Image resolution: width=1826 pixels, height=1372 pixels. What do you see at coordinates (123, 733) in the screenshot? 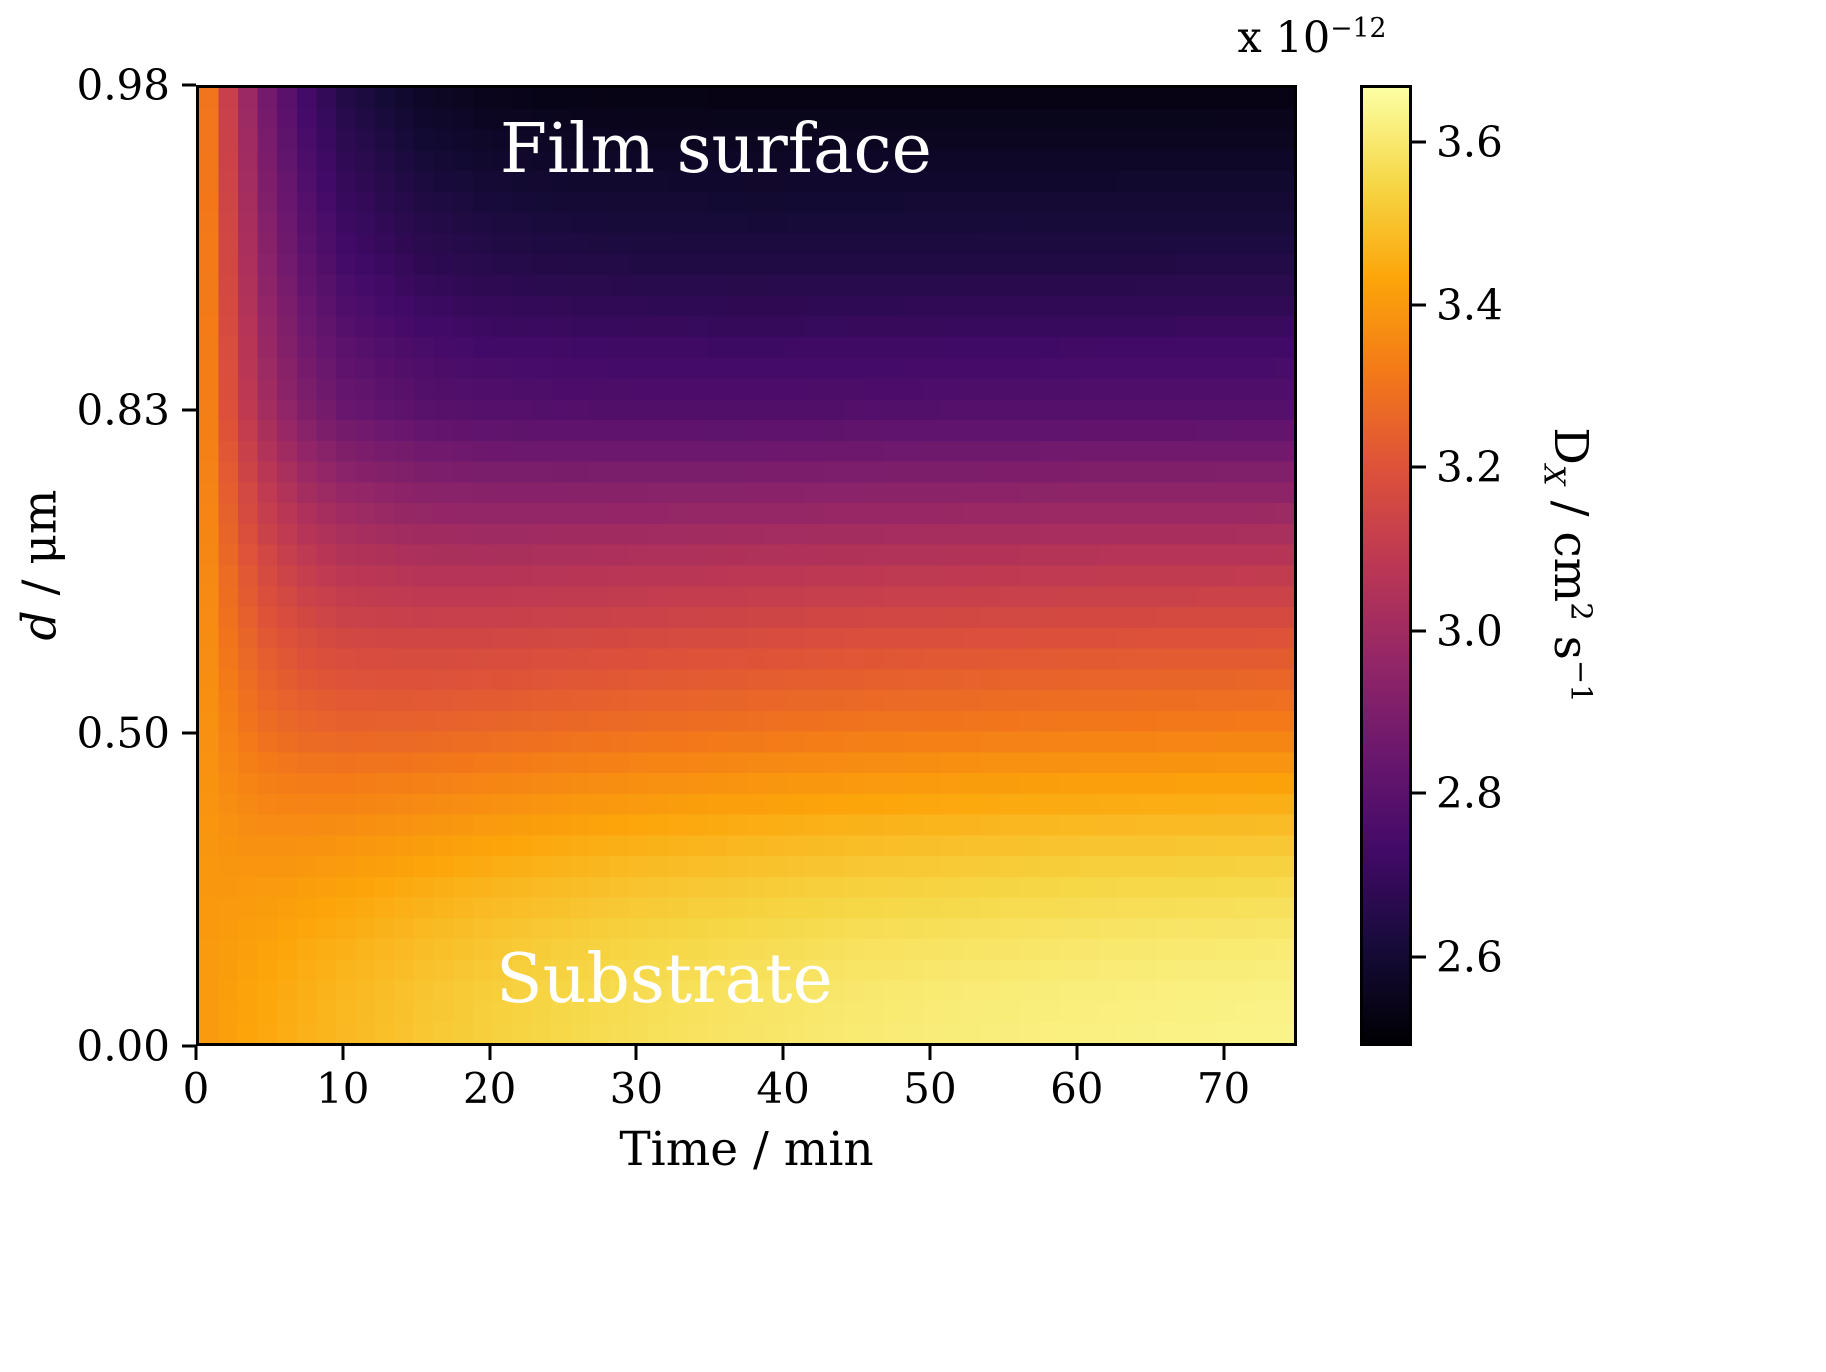
I see `y-tick-label: 0.50` at bounding box center [123, 733].